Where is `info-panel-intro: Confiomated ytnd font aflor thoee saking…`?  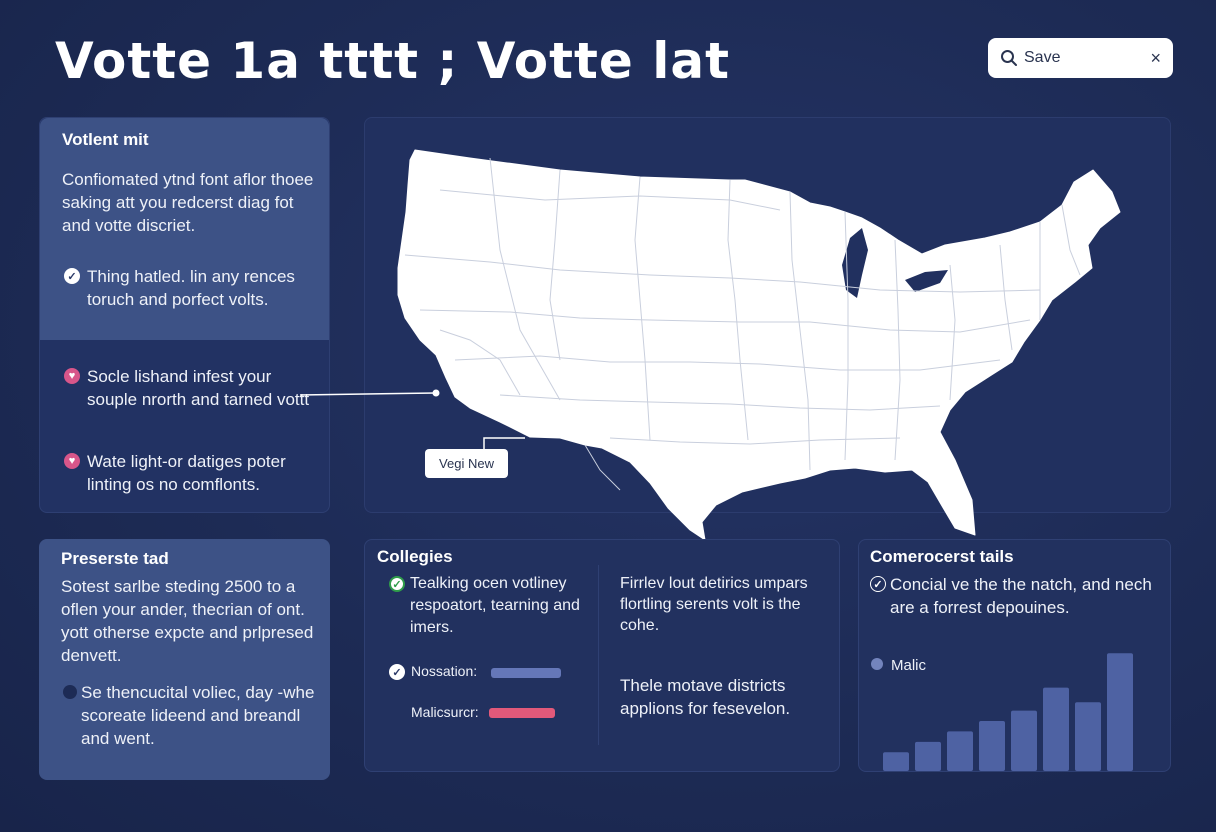
info-panel-intro: Confiomated ytnd font aflor thoee saking… is located at coordinates (188, 202).